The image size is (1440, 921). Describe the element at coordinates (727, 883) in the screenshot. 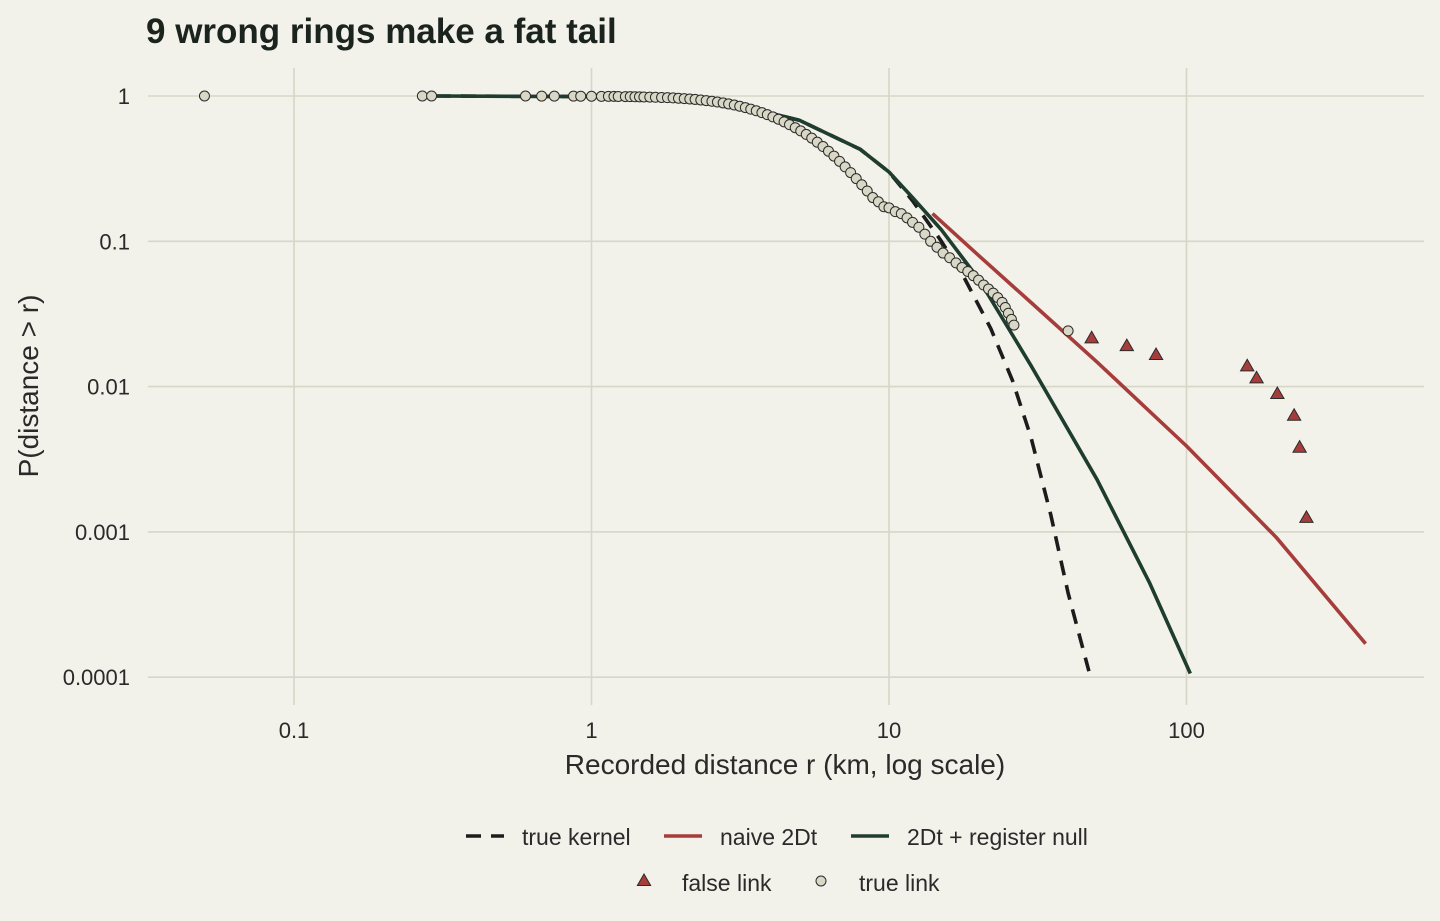

I see `legend-label-false-link: false link` at that location.